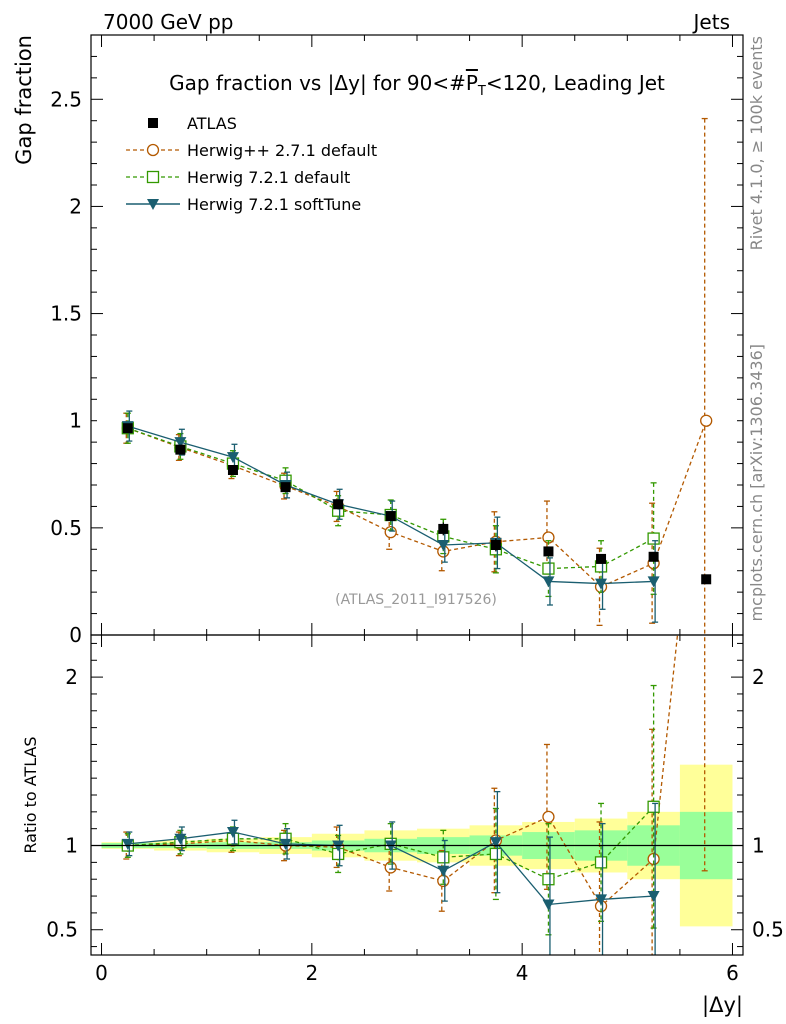 The image size is (786, 1024). What do you see at coordinates (274, 204) in the screenshot?
I see `legend-herwig7-soft-label: Herwig 7.2.1 softTune` at bounding box center [274, 204].